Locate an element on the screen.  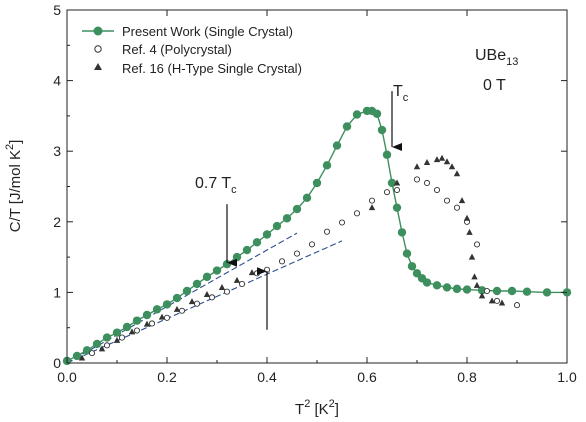
legend-marker-ref4 is located at coordinates (98, 49).